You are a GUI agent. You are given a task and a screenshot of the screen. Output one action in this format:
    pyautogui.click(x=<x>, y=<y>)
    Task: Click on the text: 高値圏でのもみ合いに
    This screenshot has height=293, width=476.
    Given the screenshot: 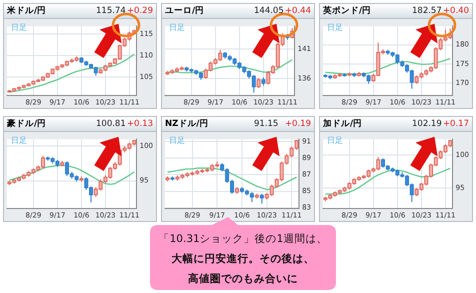 What is the action you would take?
    pyautogui.click(x=243, y=279)
    